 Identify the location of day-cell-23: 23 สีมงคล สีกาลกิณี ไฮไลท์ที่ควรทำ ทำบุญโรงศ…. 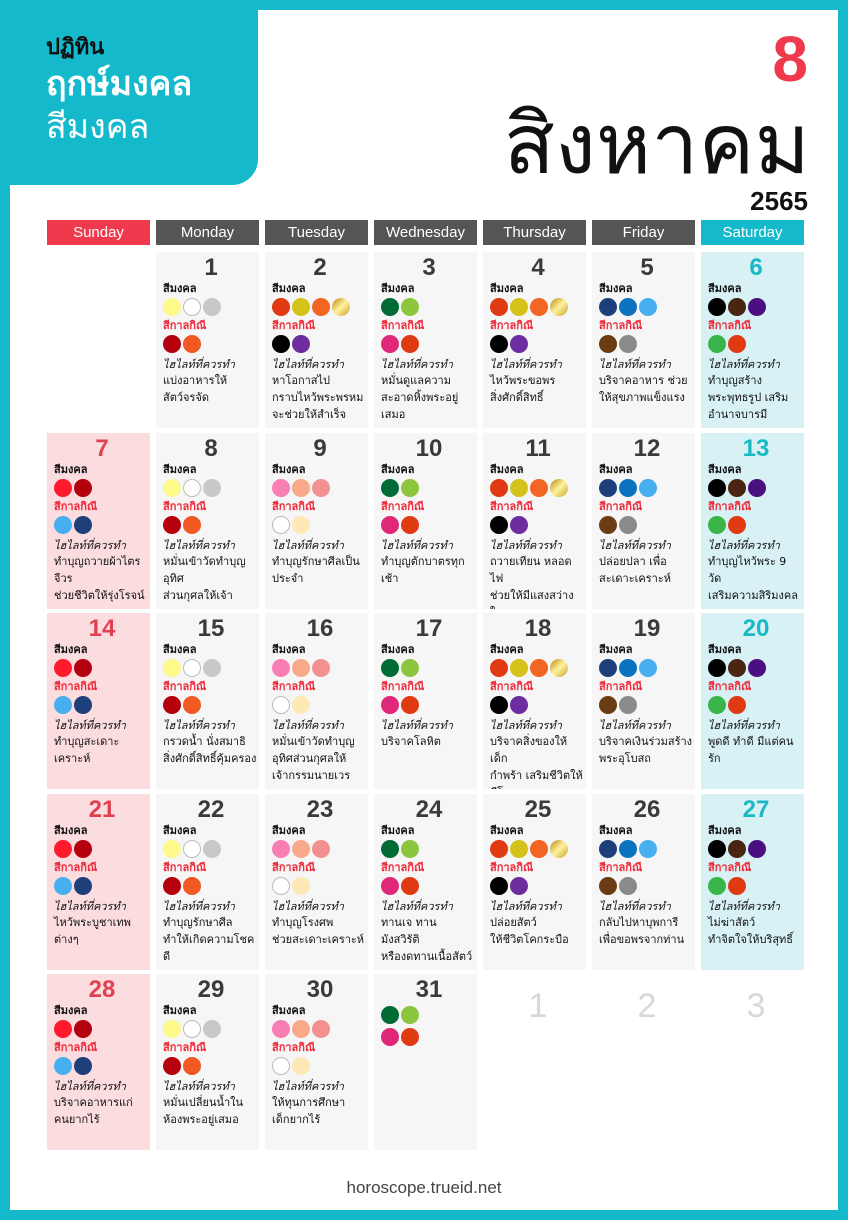
(316, 881).